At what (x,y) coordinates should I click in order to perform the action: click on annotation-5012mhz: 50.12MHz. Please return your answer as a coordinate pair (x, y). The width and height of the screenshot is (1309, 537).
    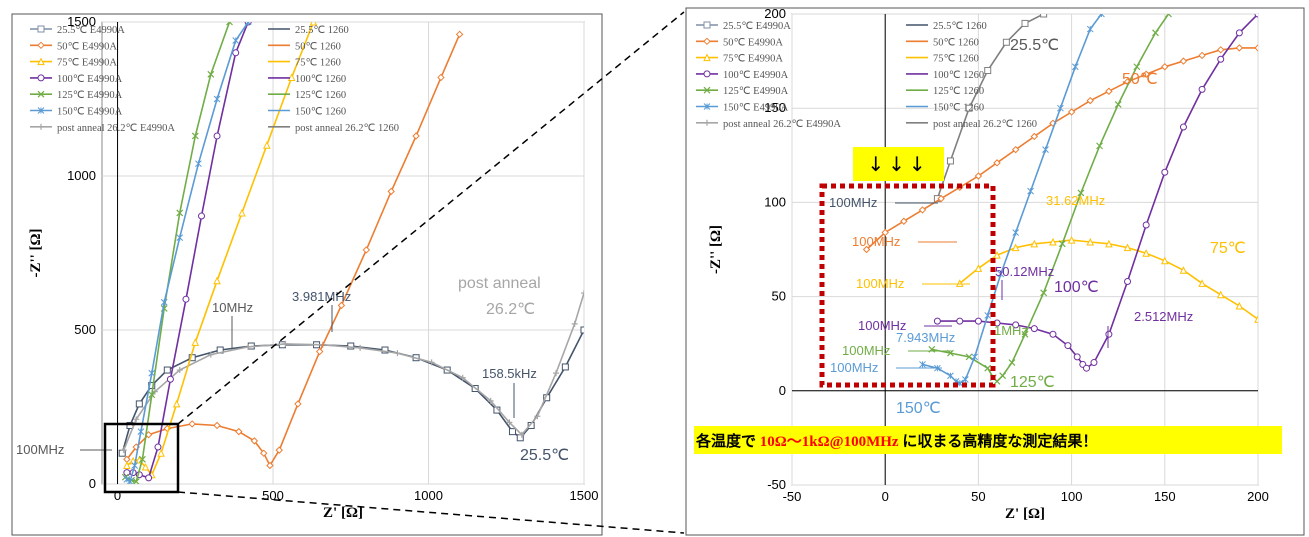
    Looking at the image, I should click on (1024, 271).